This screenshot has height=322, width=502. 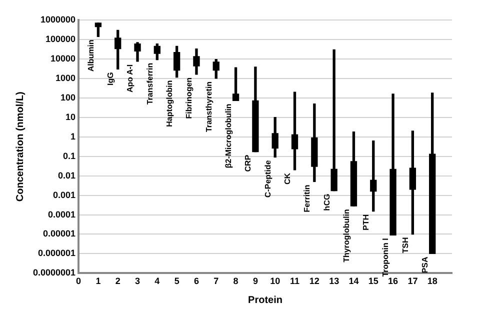 I want to click on y-axis-title: Concentration (nmol/L), so click(x=20, y=147).